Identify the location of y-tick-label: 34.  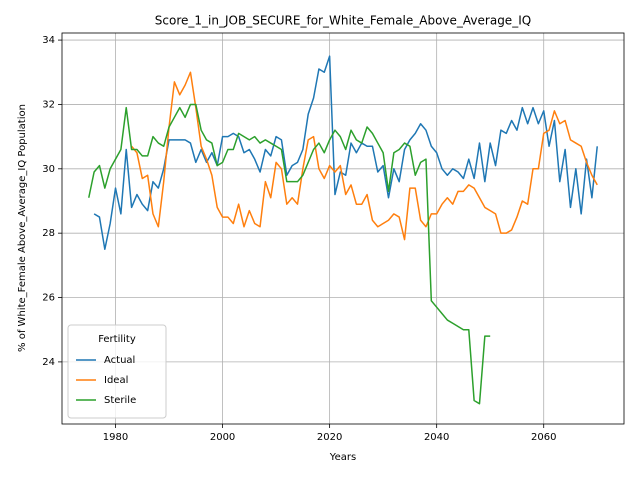
(48, 40).